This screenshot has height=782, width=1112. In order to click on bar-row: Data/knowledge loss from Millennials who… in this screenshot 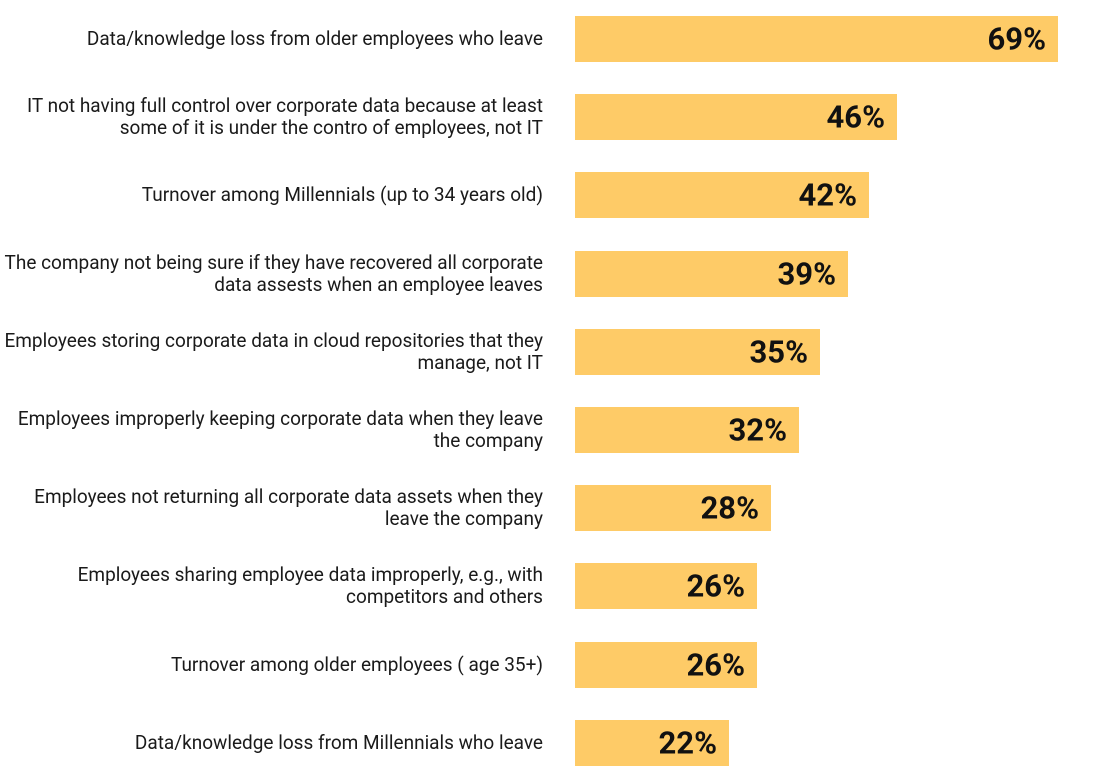, I will do `click(556, 743)`.